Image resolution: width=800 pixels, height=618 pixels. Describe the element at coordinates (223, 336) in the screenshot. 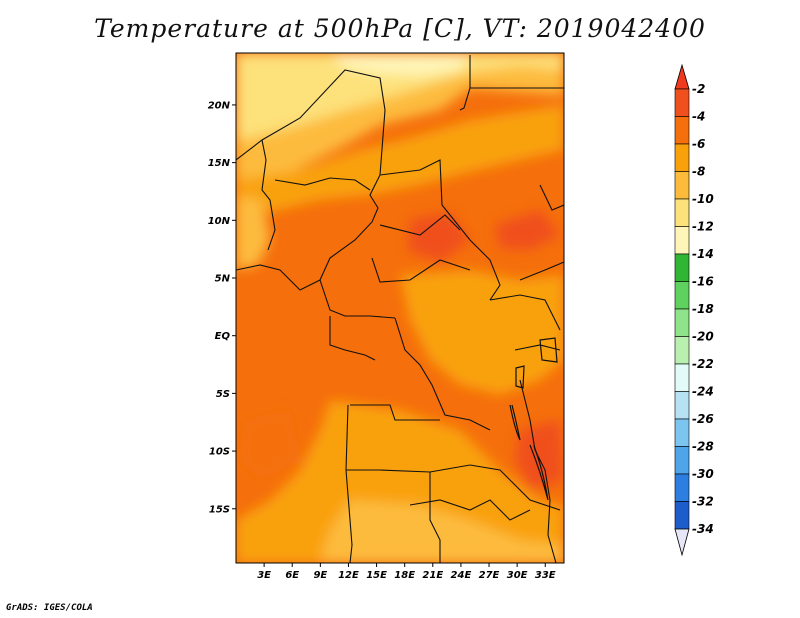

I see `lat-tick-label: EQ` at that location.